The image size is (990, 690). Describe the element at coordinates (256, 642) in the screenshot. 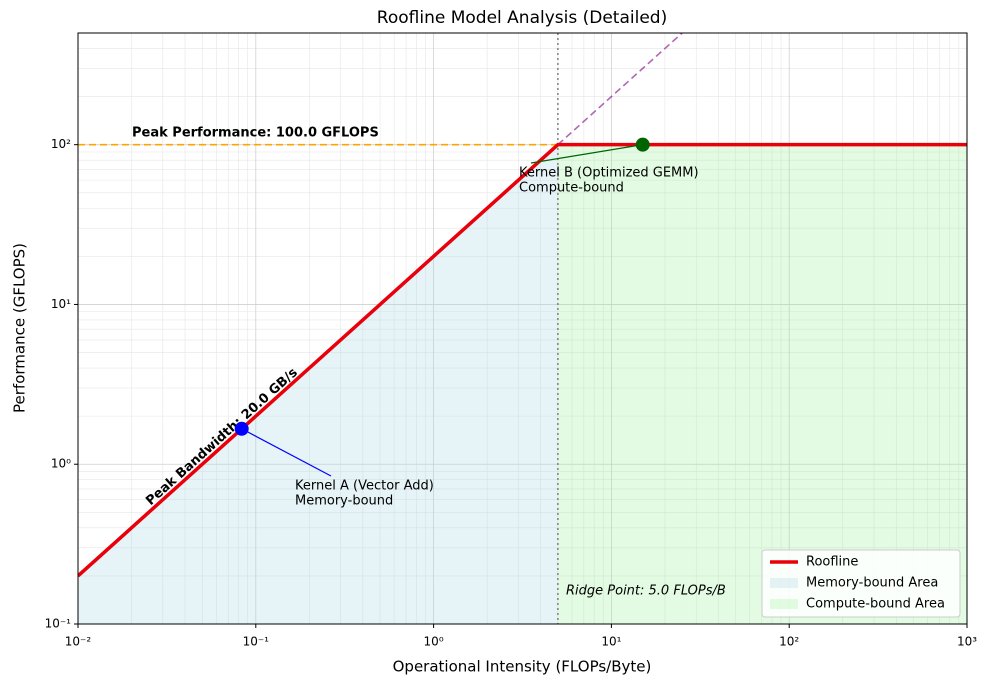

I see `x-tick-label: 10⁻¹` at that location.